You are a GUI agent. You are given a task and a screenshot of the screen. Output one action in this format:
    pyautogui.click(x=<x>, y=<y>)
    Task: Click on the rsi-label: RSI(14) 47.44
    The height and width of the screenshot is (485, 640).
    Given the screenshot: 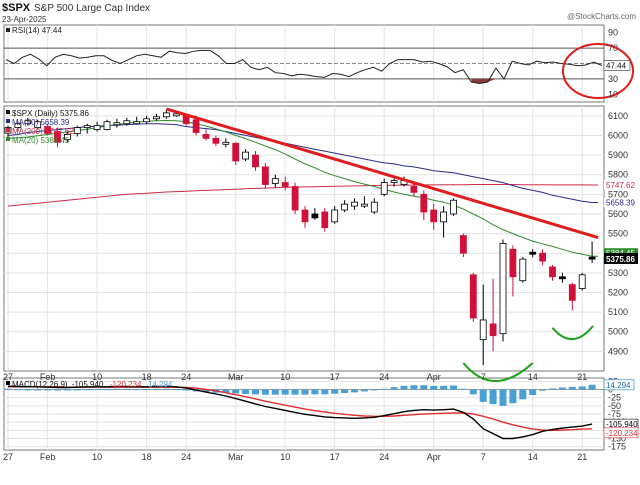 What is the action you would take?
    pyautogui.click(x=34, y=30)
    